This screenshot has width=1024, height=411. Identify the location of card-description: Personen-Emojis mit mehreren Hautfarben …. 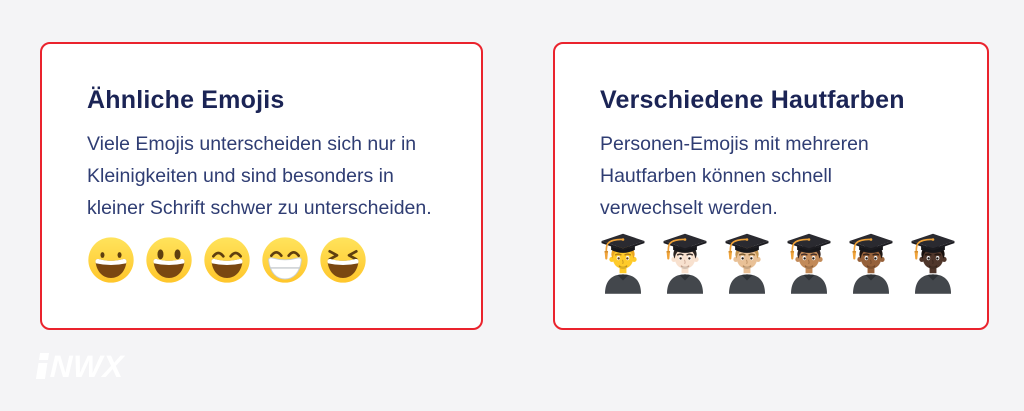
(778, 176).